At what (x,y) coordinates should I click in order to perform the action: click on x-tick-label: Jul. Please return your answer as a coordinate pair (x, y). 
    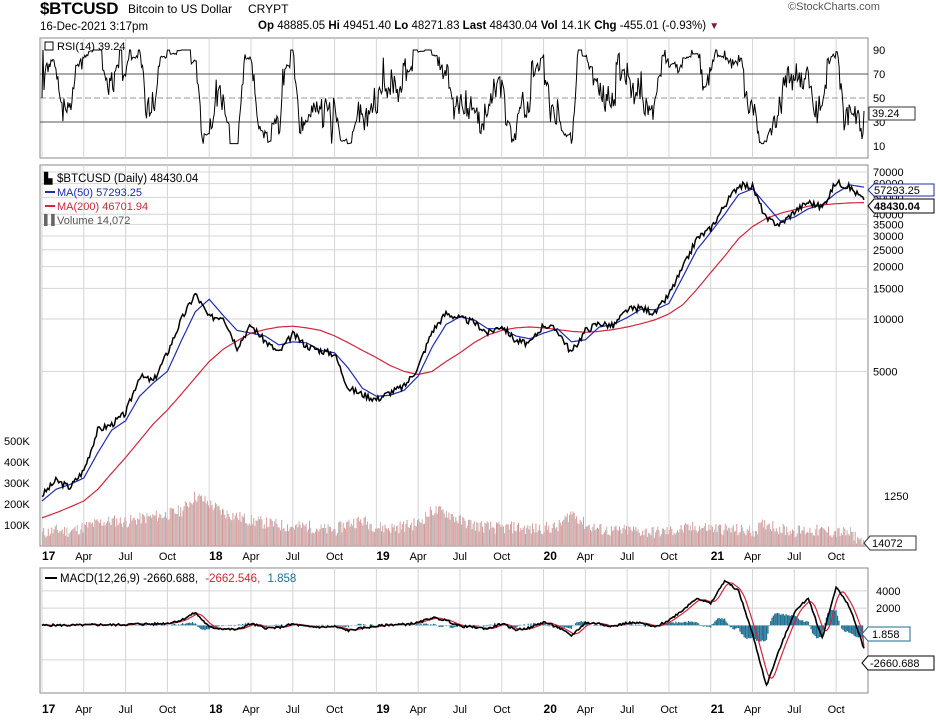
    Looking at the image, I should click on (126, 557).